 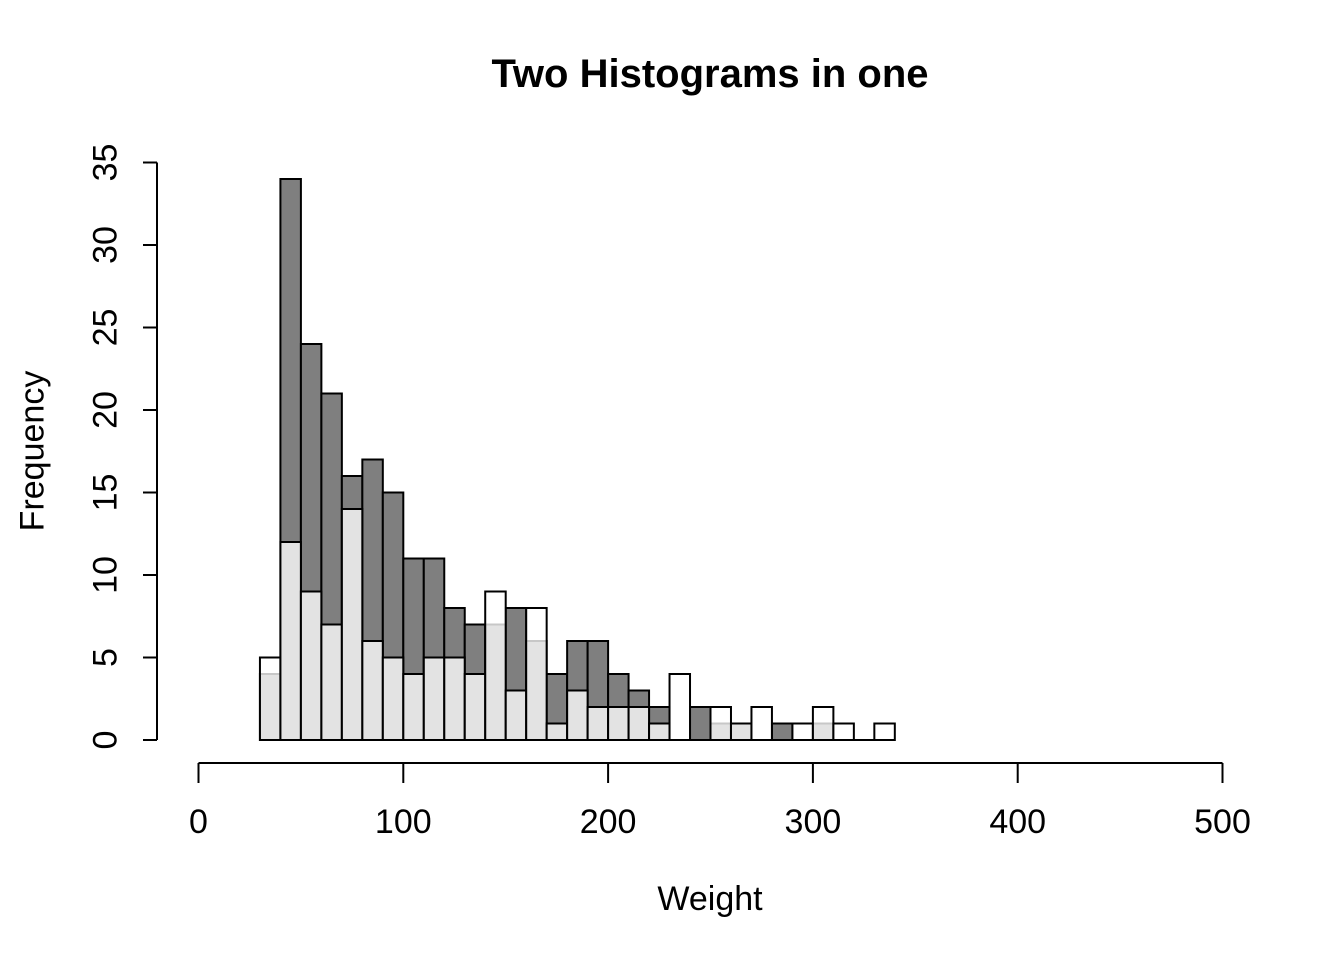 What do you see at coordinates (198, 822) in the screenshot?
I see `x-tick-label: 0` at bounding box center [198, 822].